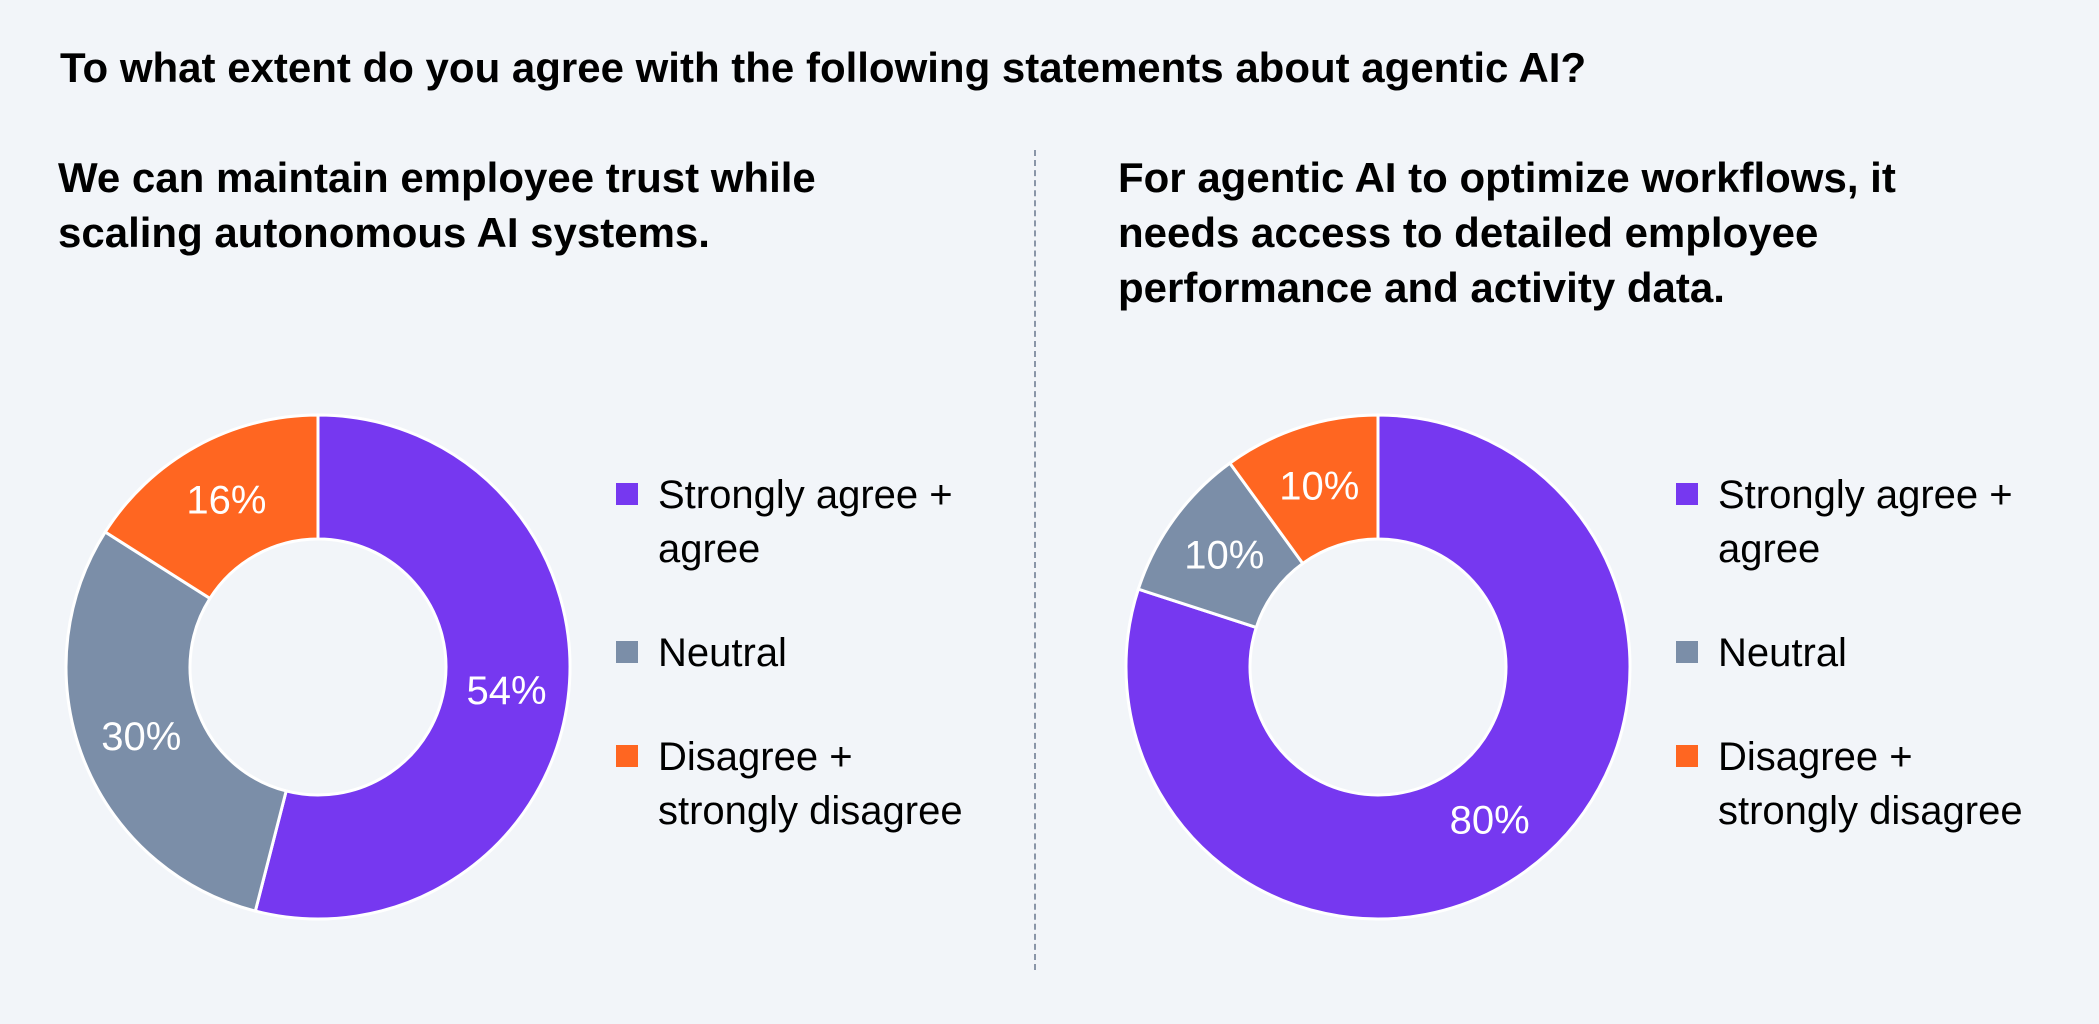 This screenshot has width=2099, height=1024. Describe the element at coordinates (1319, 486) in the screenshot. I see `slice-label-disagree-strongly-disagree: 10%` at that location.